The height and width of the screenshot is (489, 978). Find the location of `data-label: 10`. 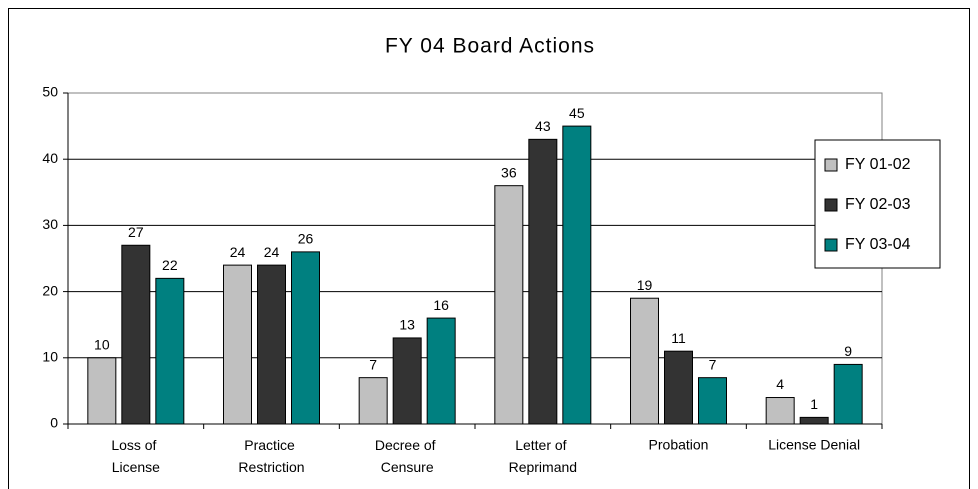

data-label: 10 is located at coordinates (102, 345).